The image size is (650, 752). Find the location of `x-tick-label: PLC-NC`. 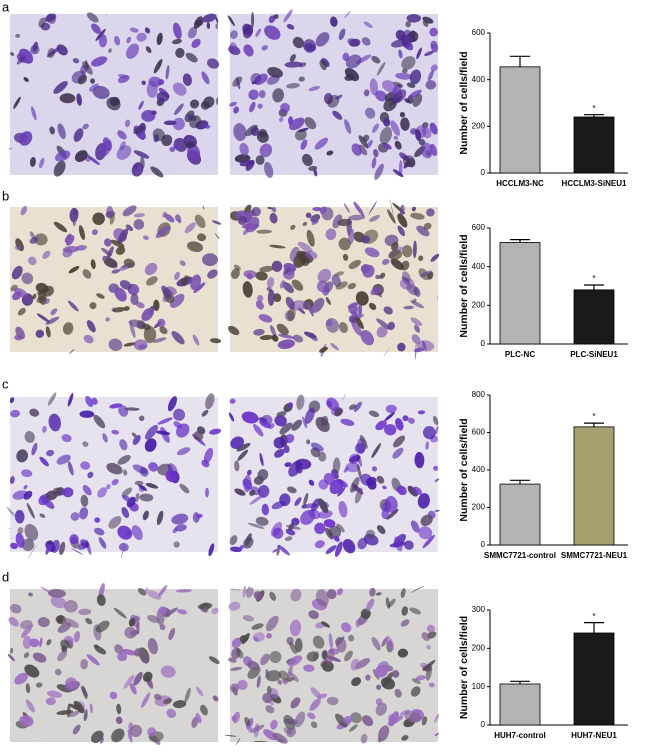

x-tick-label: PLC-NC is located at coordinates (520, 354).